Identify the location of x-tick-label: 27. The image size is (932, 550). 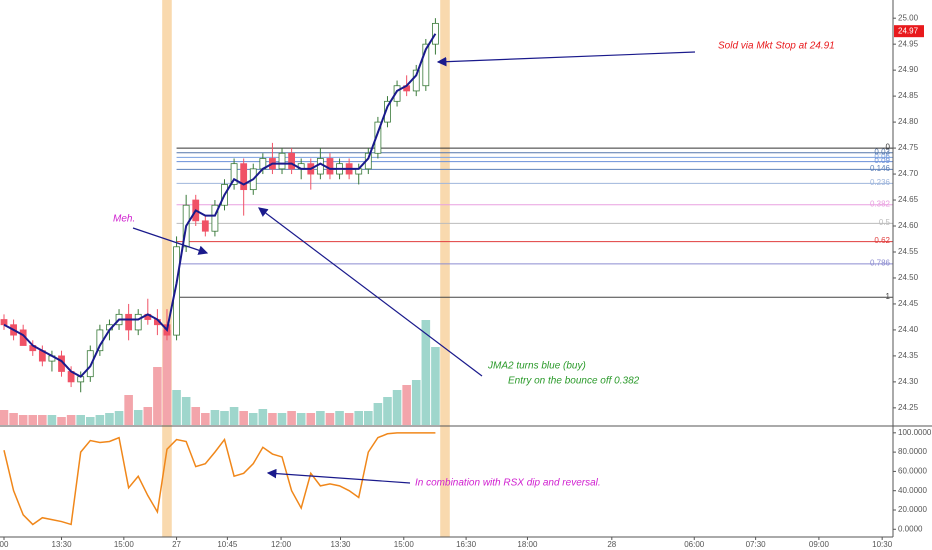
(176, 544).